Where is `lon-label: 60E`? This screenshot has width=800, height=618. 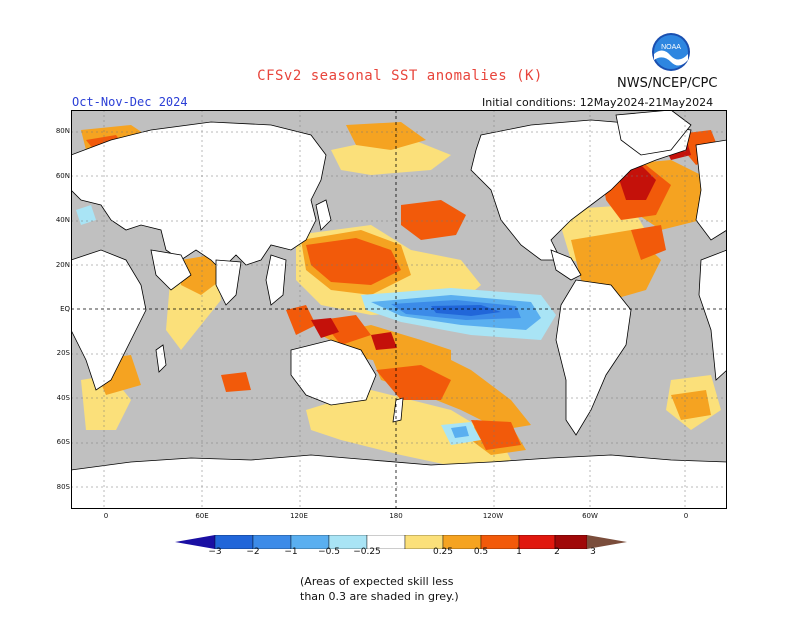
lon-label: 60E is located at coordinates (202, 516).